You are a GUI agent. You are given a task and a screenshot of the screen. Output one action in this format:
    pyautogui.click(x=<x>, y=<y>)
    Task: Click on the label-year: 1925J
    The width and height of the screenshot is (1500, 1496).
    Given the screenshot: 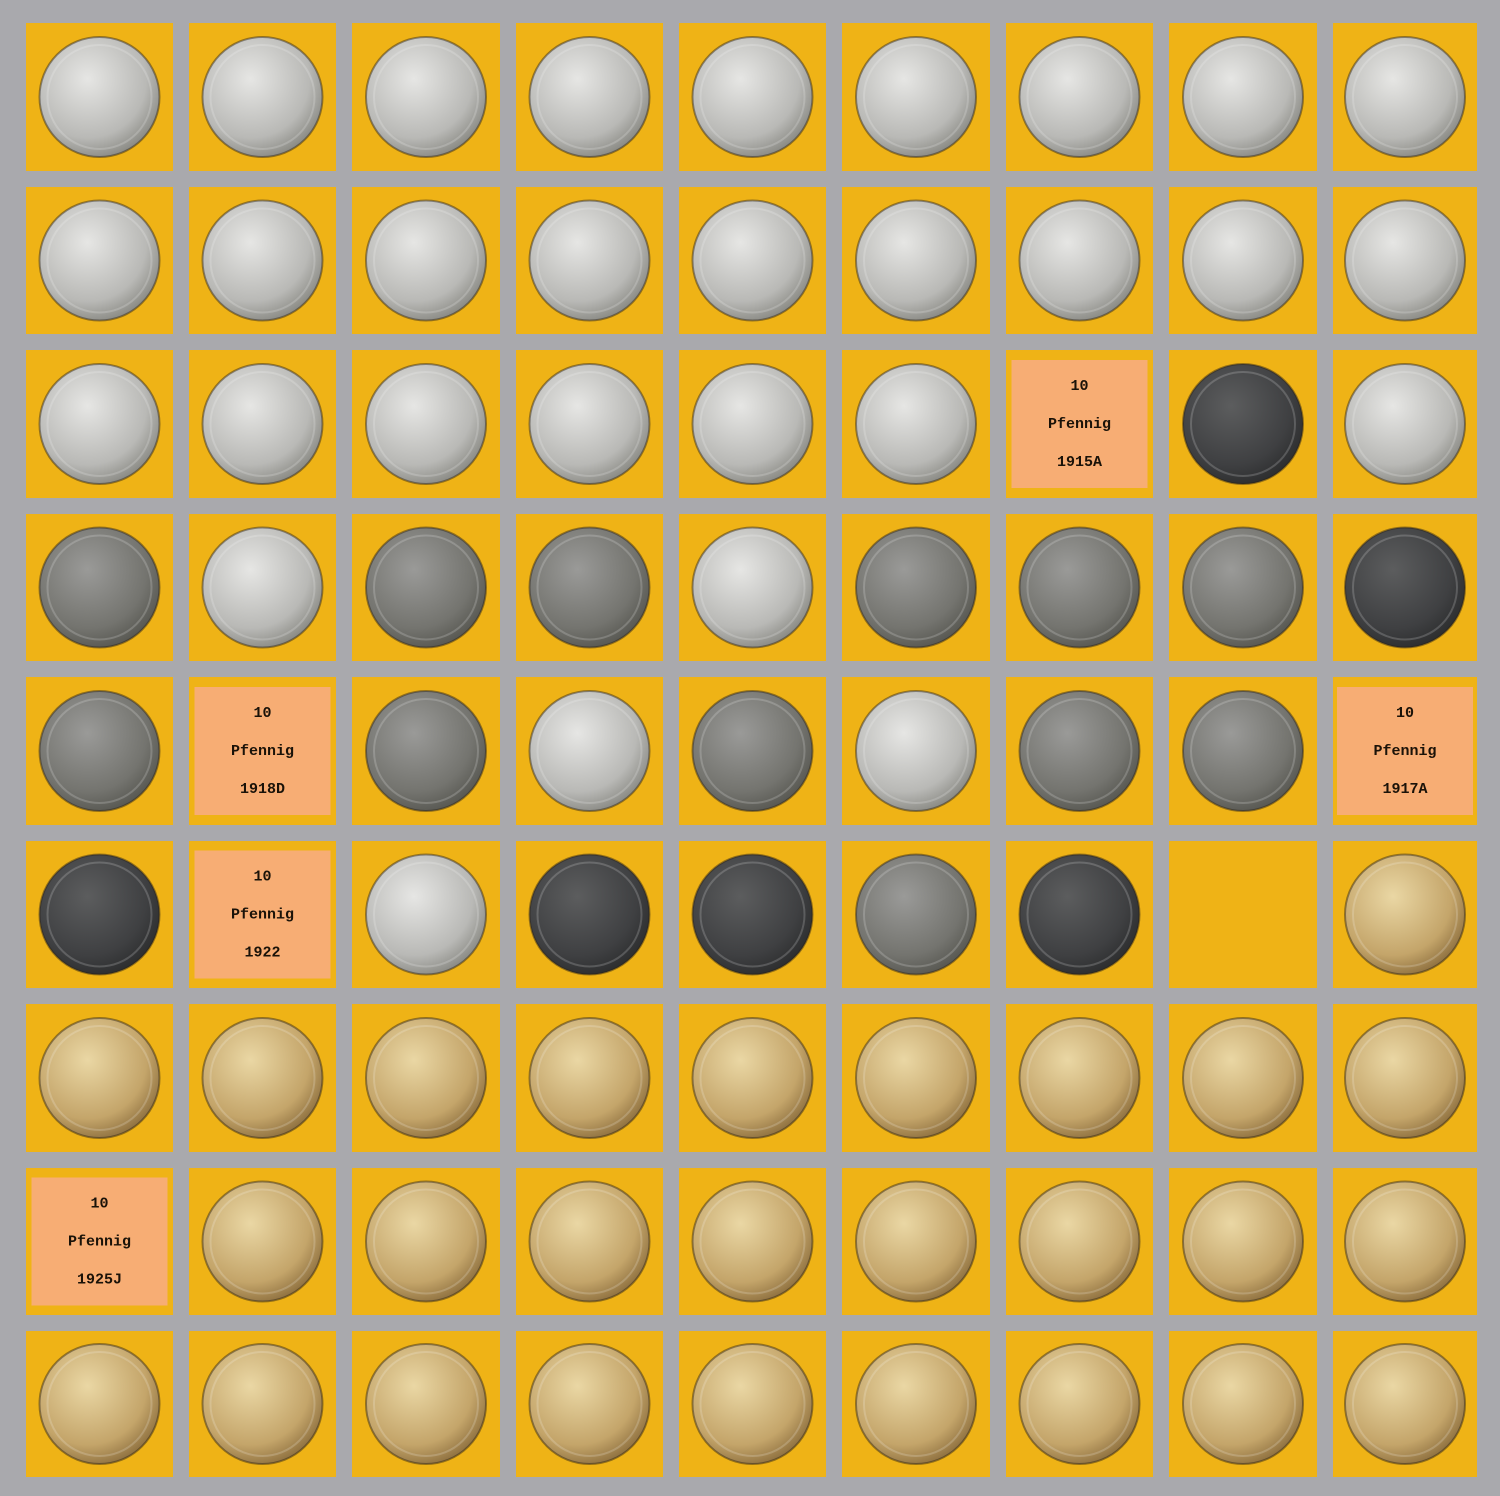 What is the action you would take?
    pyautogui.click(x=99, y=1279)
    